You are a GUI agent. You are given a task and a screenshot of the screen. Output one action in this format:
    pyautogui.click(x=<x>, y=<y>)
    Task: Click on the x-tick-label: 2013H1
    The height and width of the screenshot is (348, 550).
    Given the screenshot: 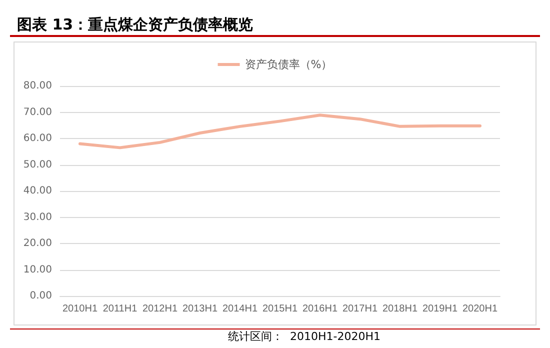 What is the action you would take?
    pyautogui.click(x=200, y=309)
    